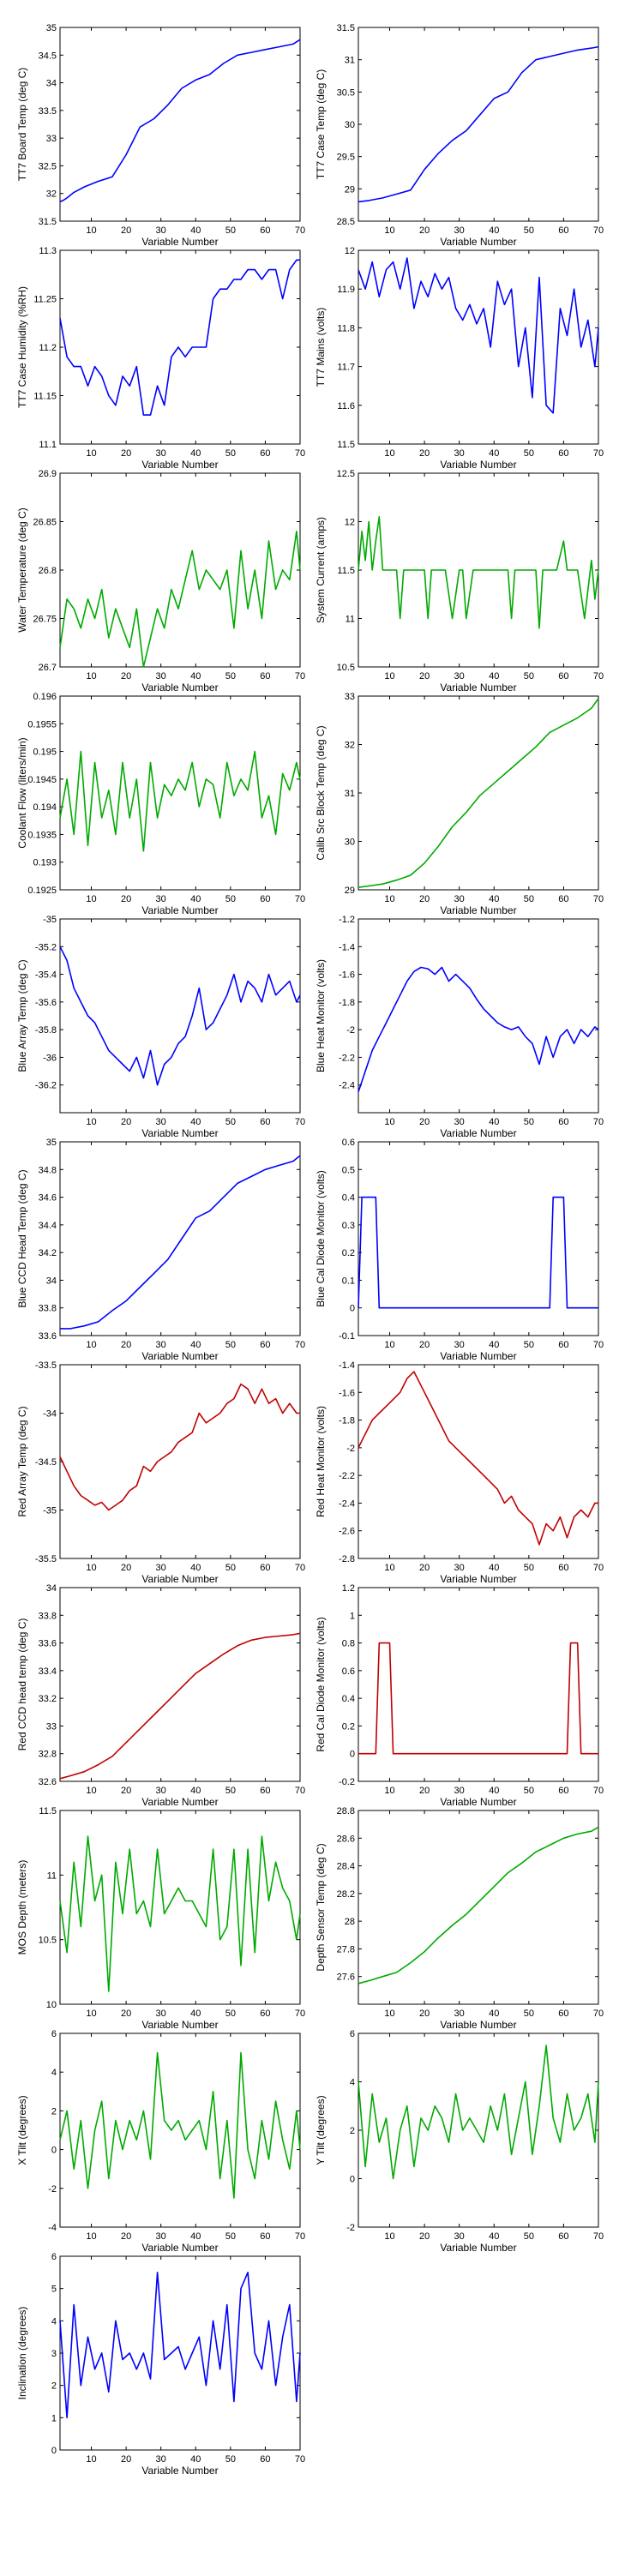 The width and height of the screenshot is (643, 2576). Describe the element at coordinates (352, 2083) in the screenshot. I see `y-tick-label: 4` at that location.